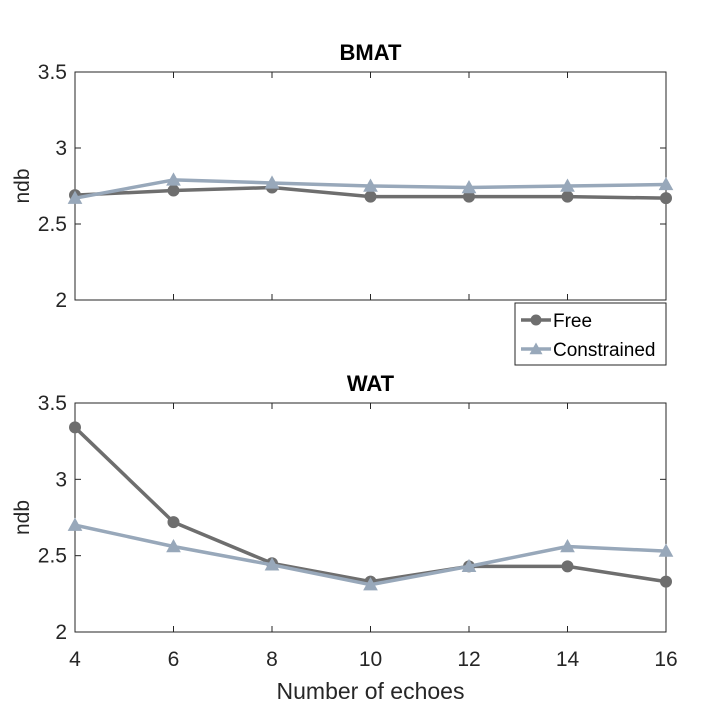  I want to click on legend: Free Constrained, so click(590, 334).